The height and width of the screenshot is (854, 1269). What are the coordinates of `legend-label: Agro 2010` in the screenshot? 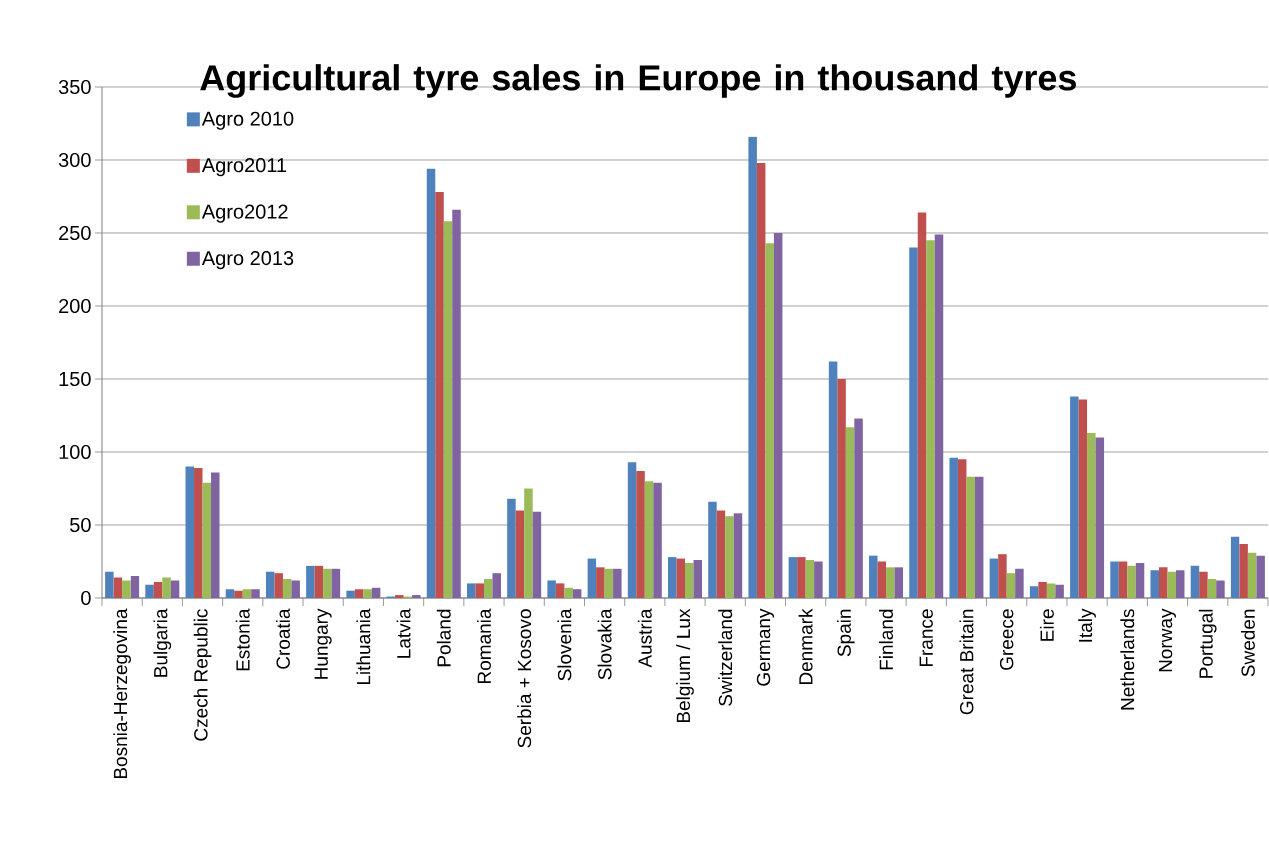 It's located at (247, 120).